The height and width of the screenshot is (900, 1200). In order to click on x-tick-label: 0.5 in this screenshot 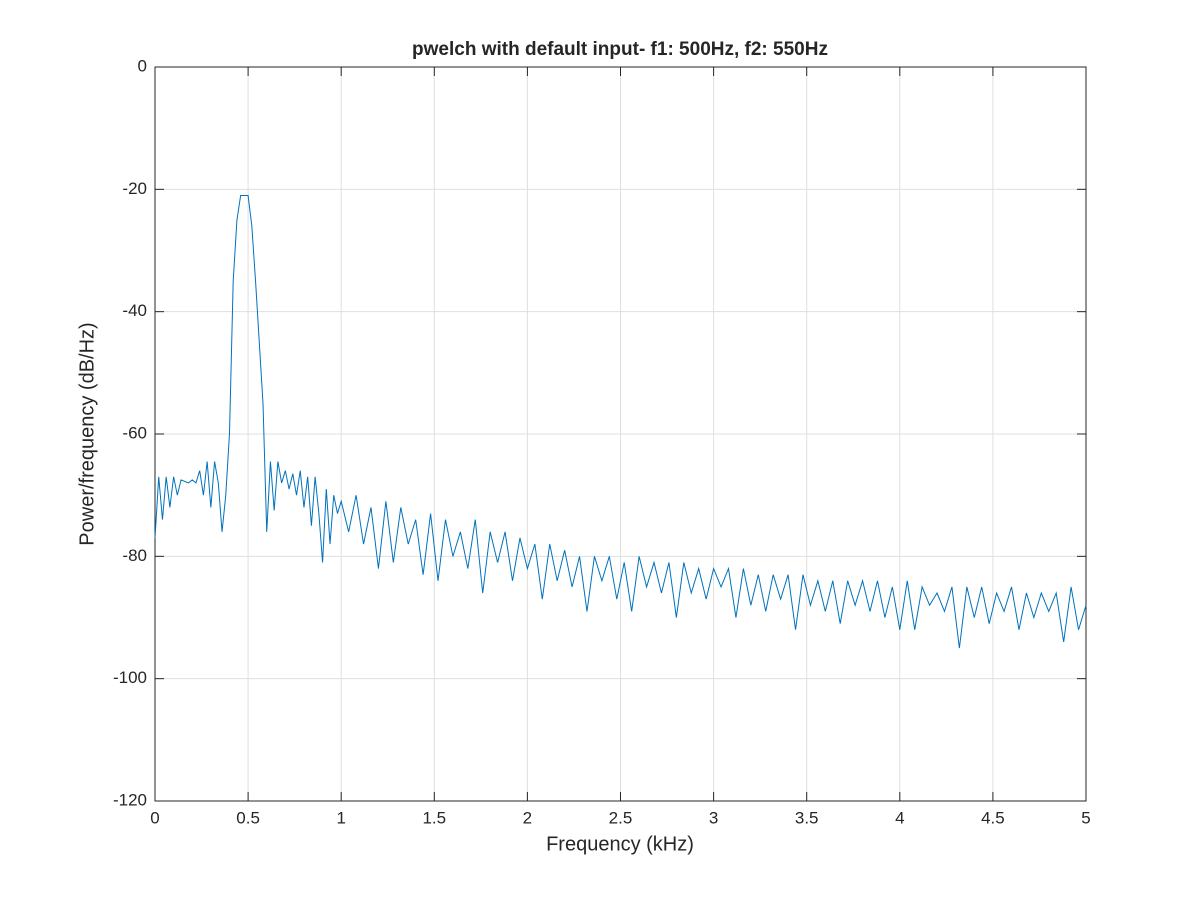, I will do `click(248, 817)`.